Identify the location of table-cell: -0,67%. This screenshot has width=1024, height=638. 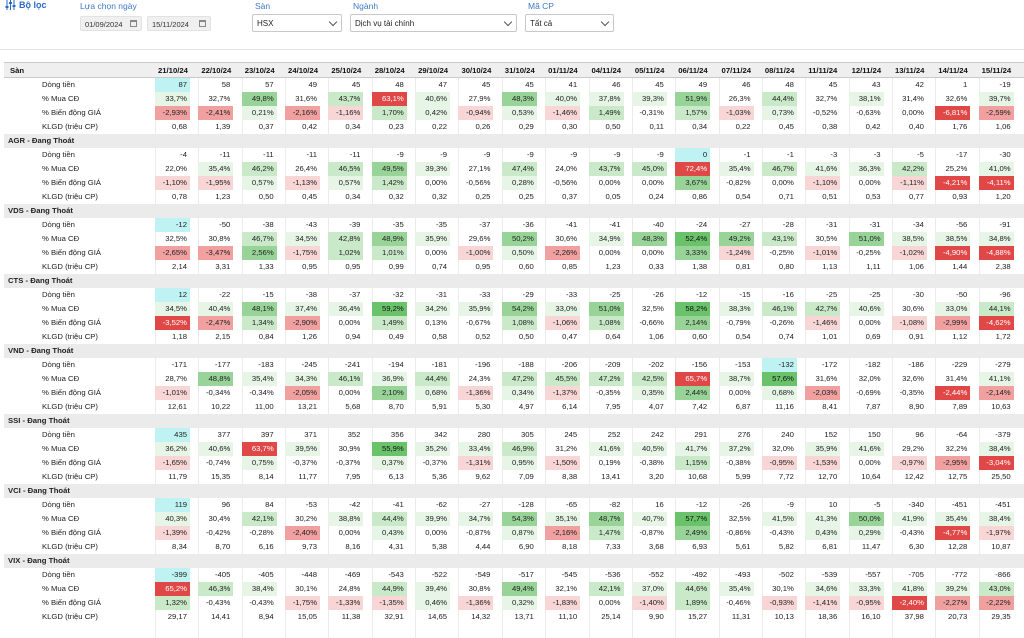
(478, 322).